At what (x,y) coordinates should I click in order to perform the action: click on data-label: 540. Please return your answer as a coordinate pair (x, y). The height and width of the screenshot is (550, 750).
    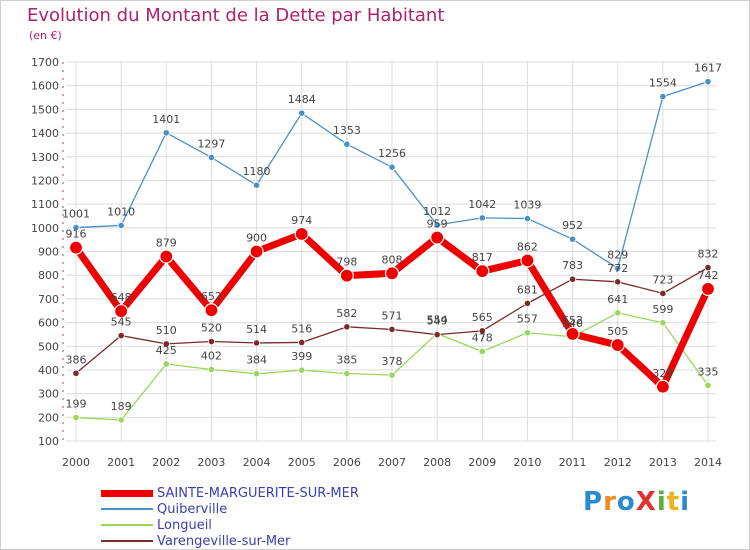
    Looking at the image, I should click on (572, 323).